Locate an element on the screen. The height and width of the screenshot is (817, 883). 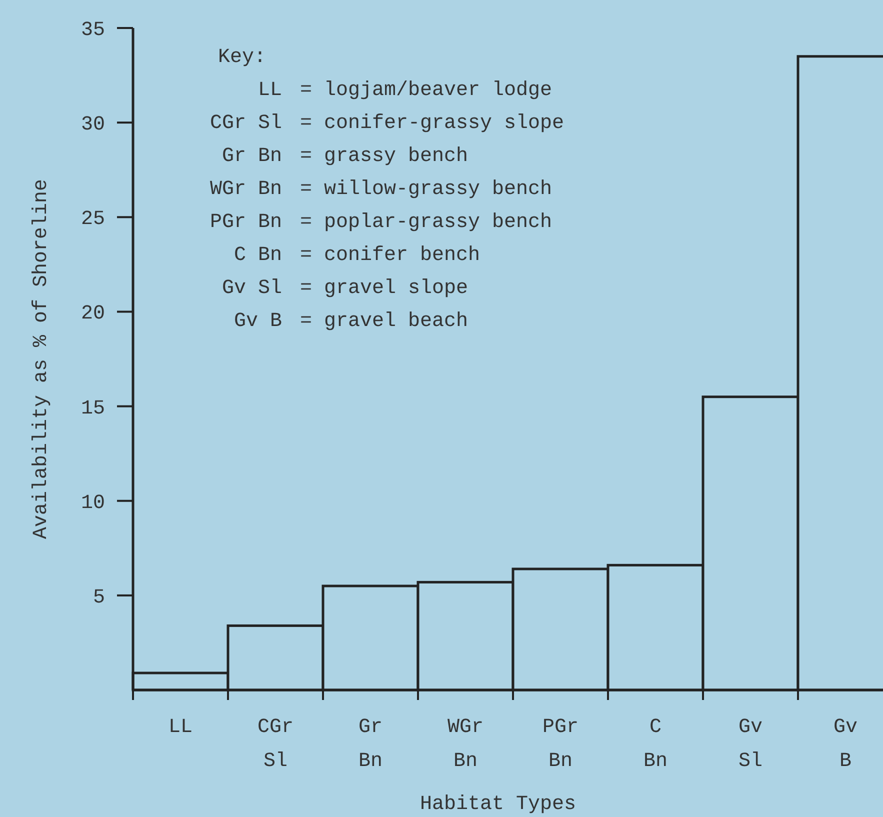
x-tick-label: LL is located at coordinates (180, 727).